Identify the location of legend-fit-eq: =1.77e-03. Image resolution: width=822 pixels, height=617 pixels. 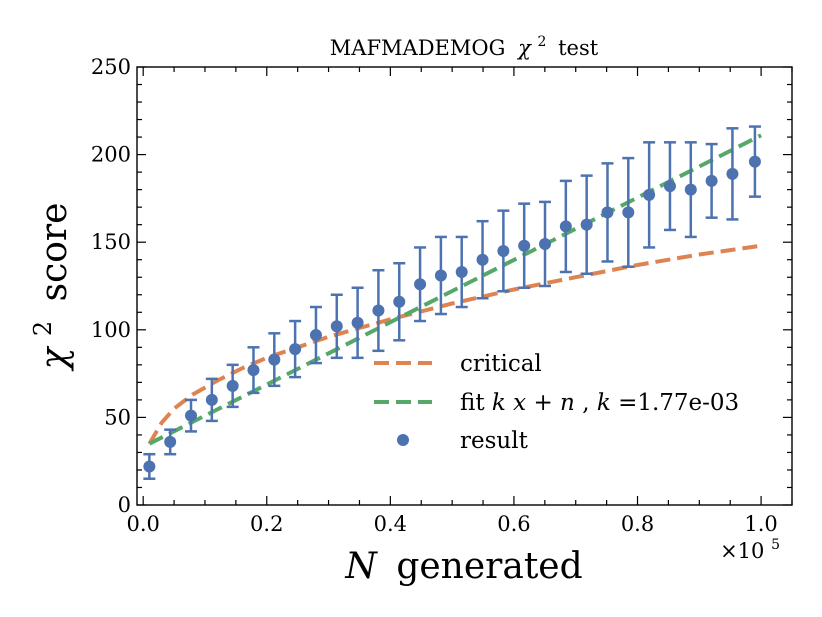
(678, 403).